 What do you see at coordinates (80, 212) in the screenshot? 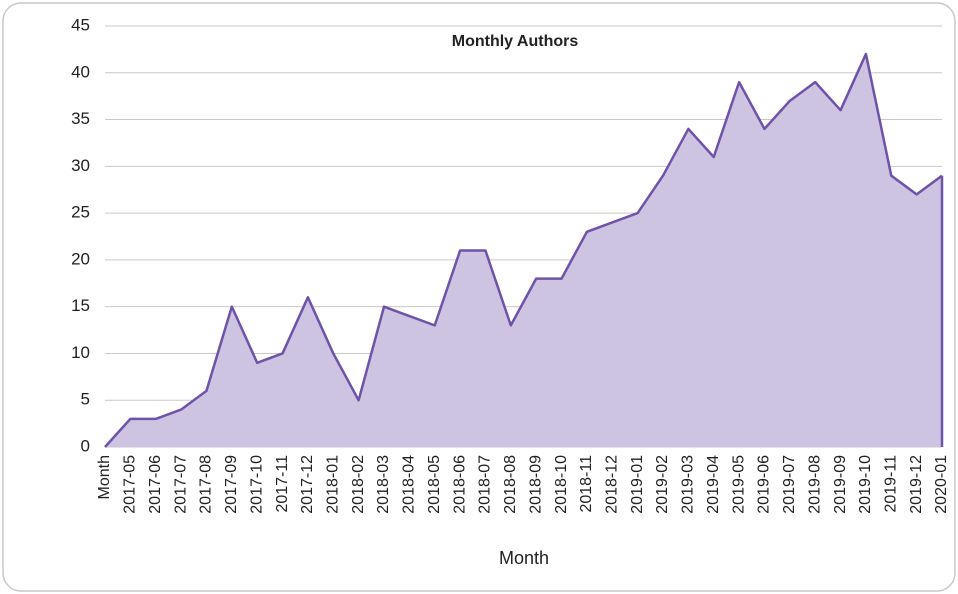
I see `y-tick-label: 25` at bounding box center [80, 212].